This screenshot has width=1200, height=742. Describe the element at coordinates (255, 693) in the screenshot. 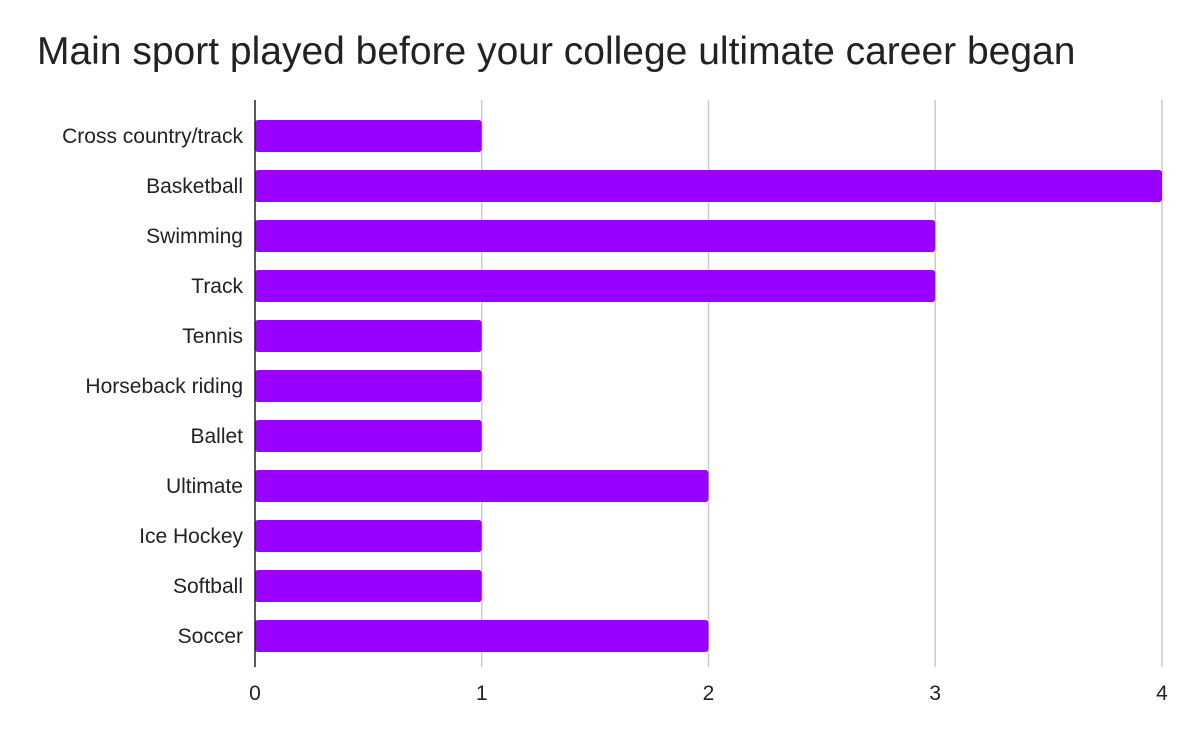

I see `x-tick-label: 0` at that location.